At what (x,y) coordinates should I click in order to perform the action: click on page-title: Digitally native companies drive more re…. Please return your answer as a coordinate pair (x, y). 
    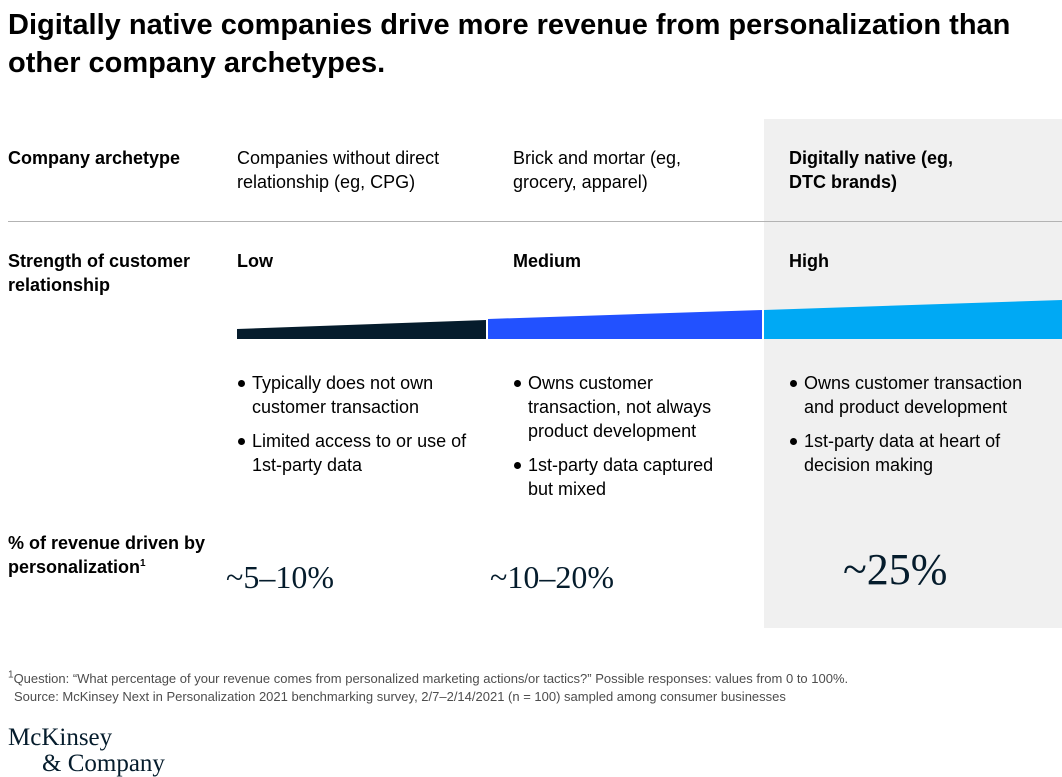
    Looking at the image, I should click on (509, 44).